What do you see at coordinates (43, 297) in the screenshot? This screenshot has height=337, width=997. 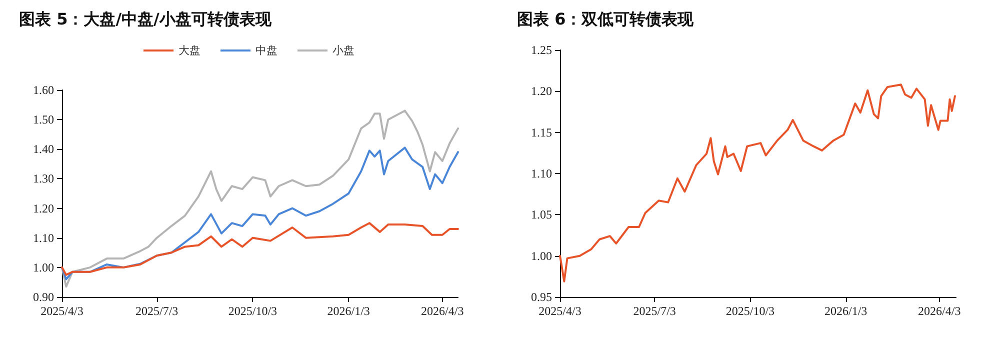 I see `y-tick-label: 0.90` at bounding box center [43, 297].